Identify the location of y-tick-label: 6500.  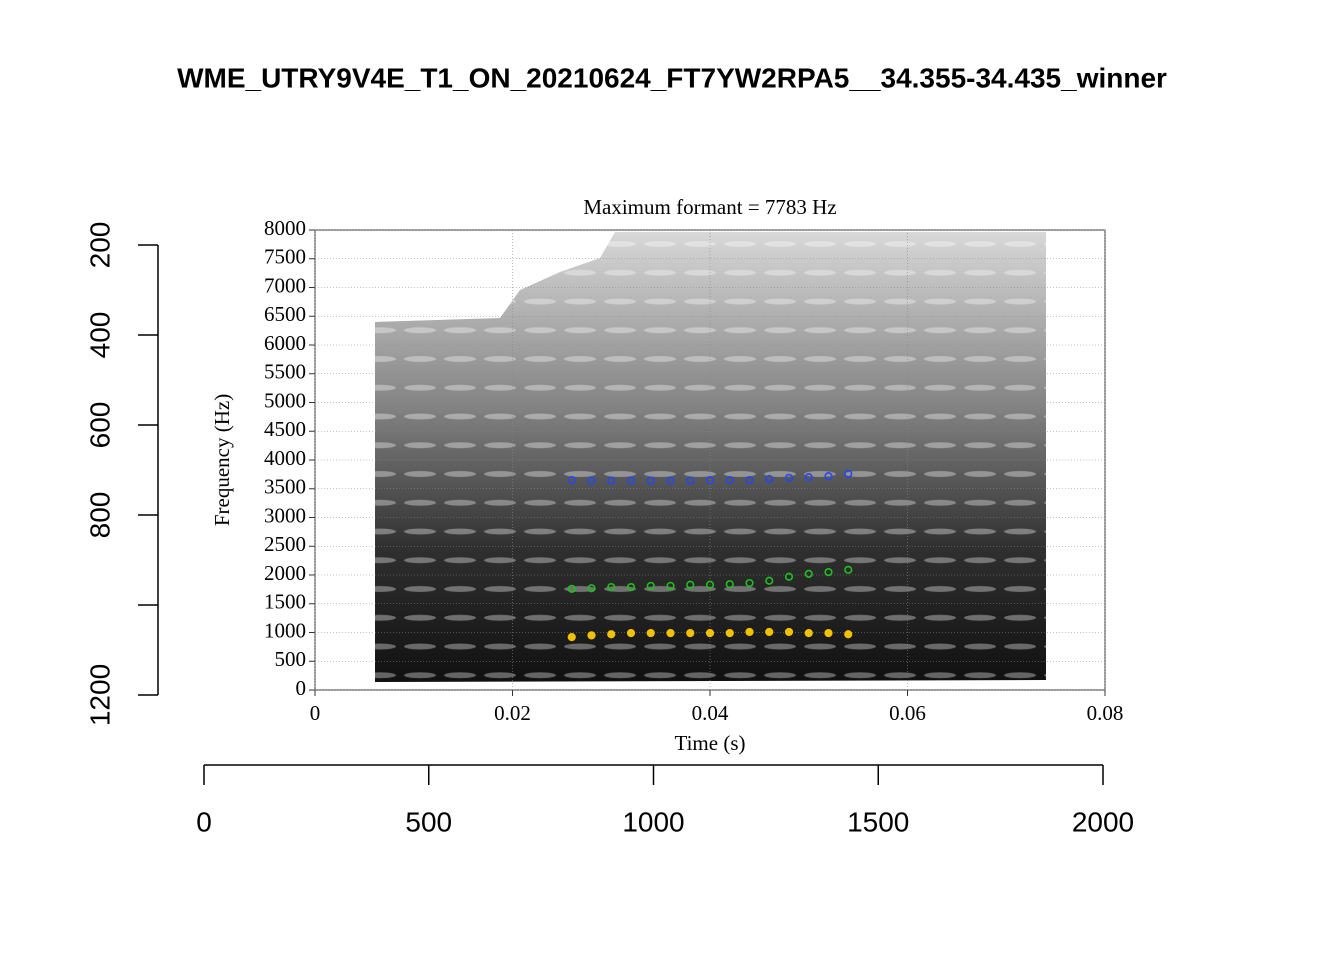
(285, 314).